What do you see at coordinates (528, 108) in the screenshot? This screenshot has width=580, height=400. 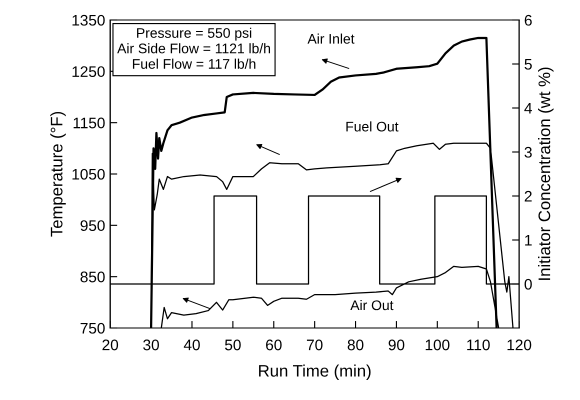 I see `y2-tick-label: 4` at bounding box center [528, 108].